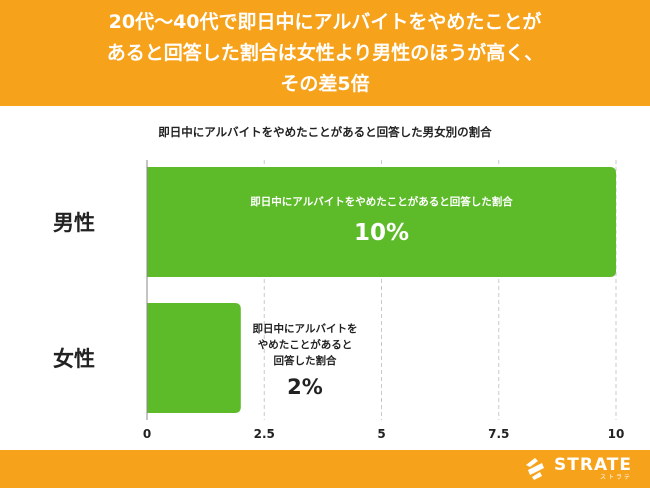 The image size is (650, 488). What do you see at coordinates (194, 358) in the screenshot?
I see `bar-female` at bounding box center [194, 358].